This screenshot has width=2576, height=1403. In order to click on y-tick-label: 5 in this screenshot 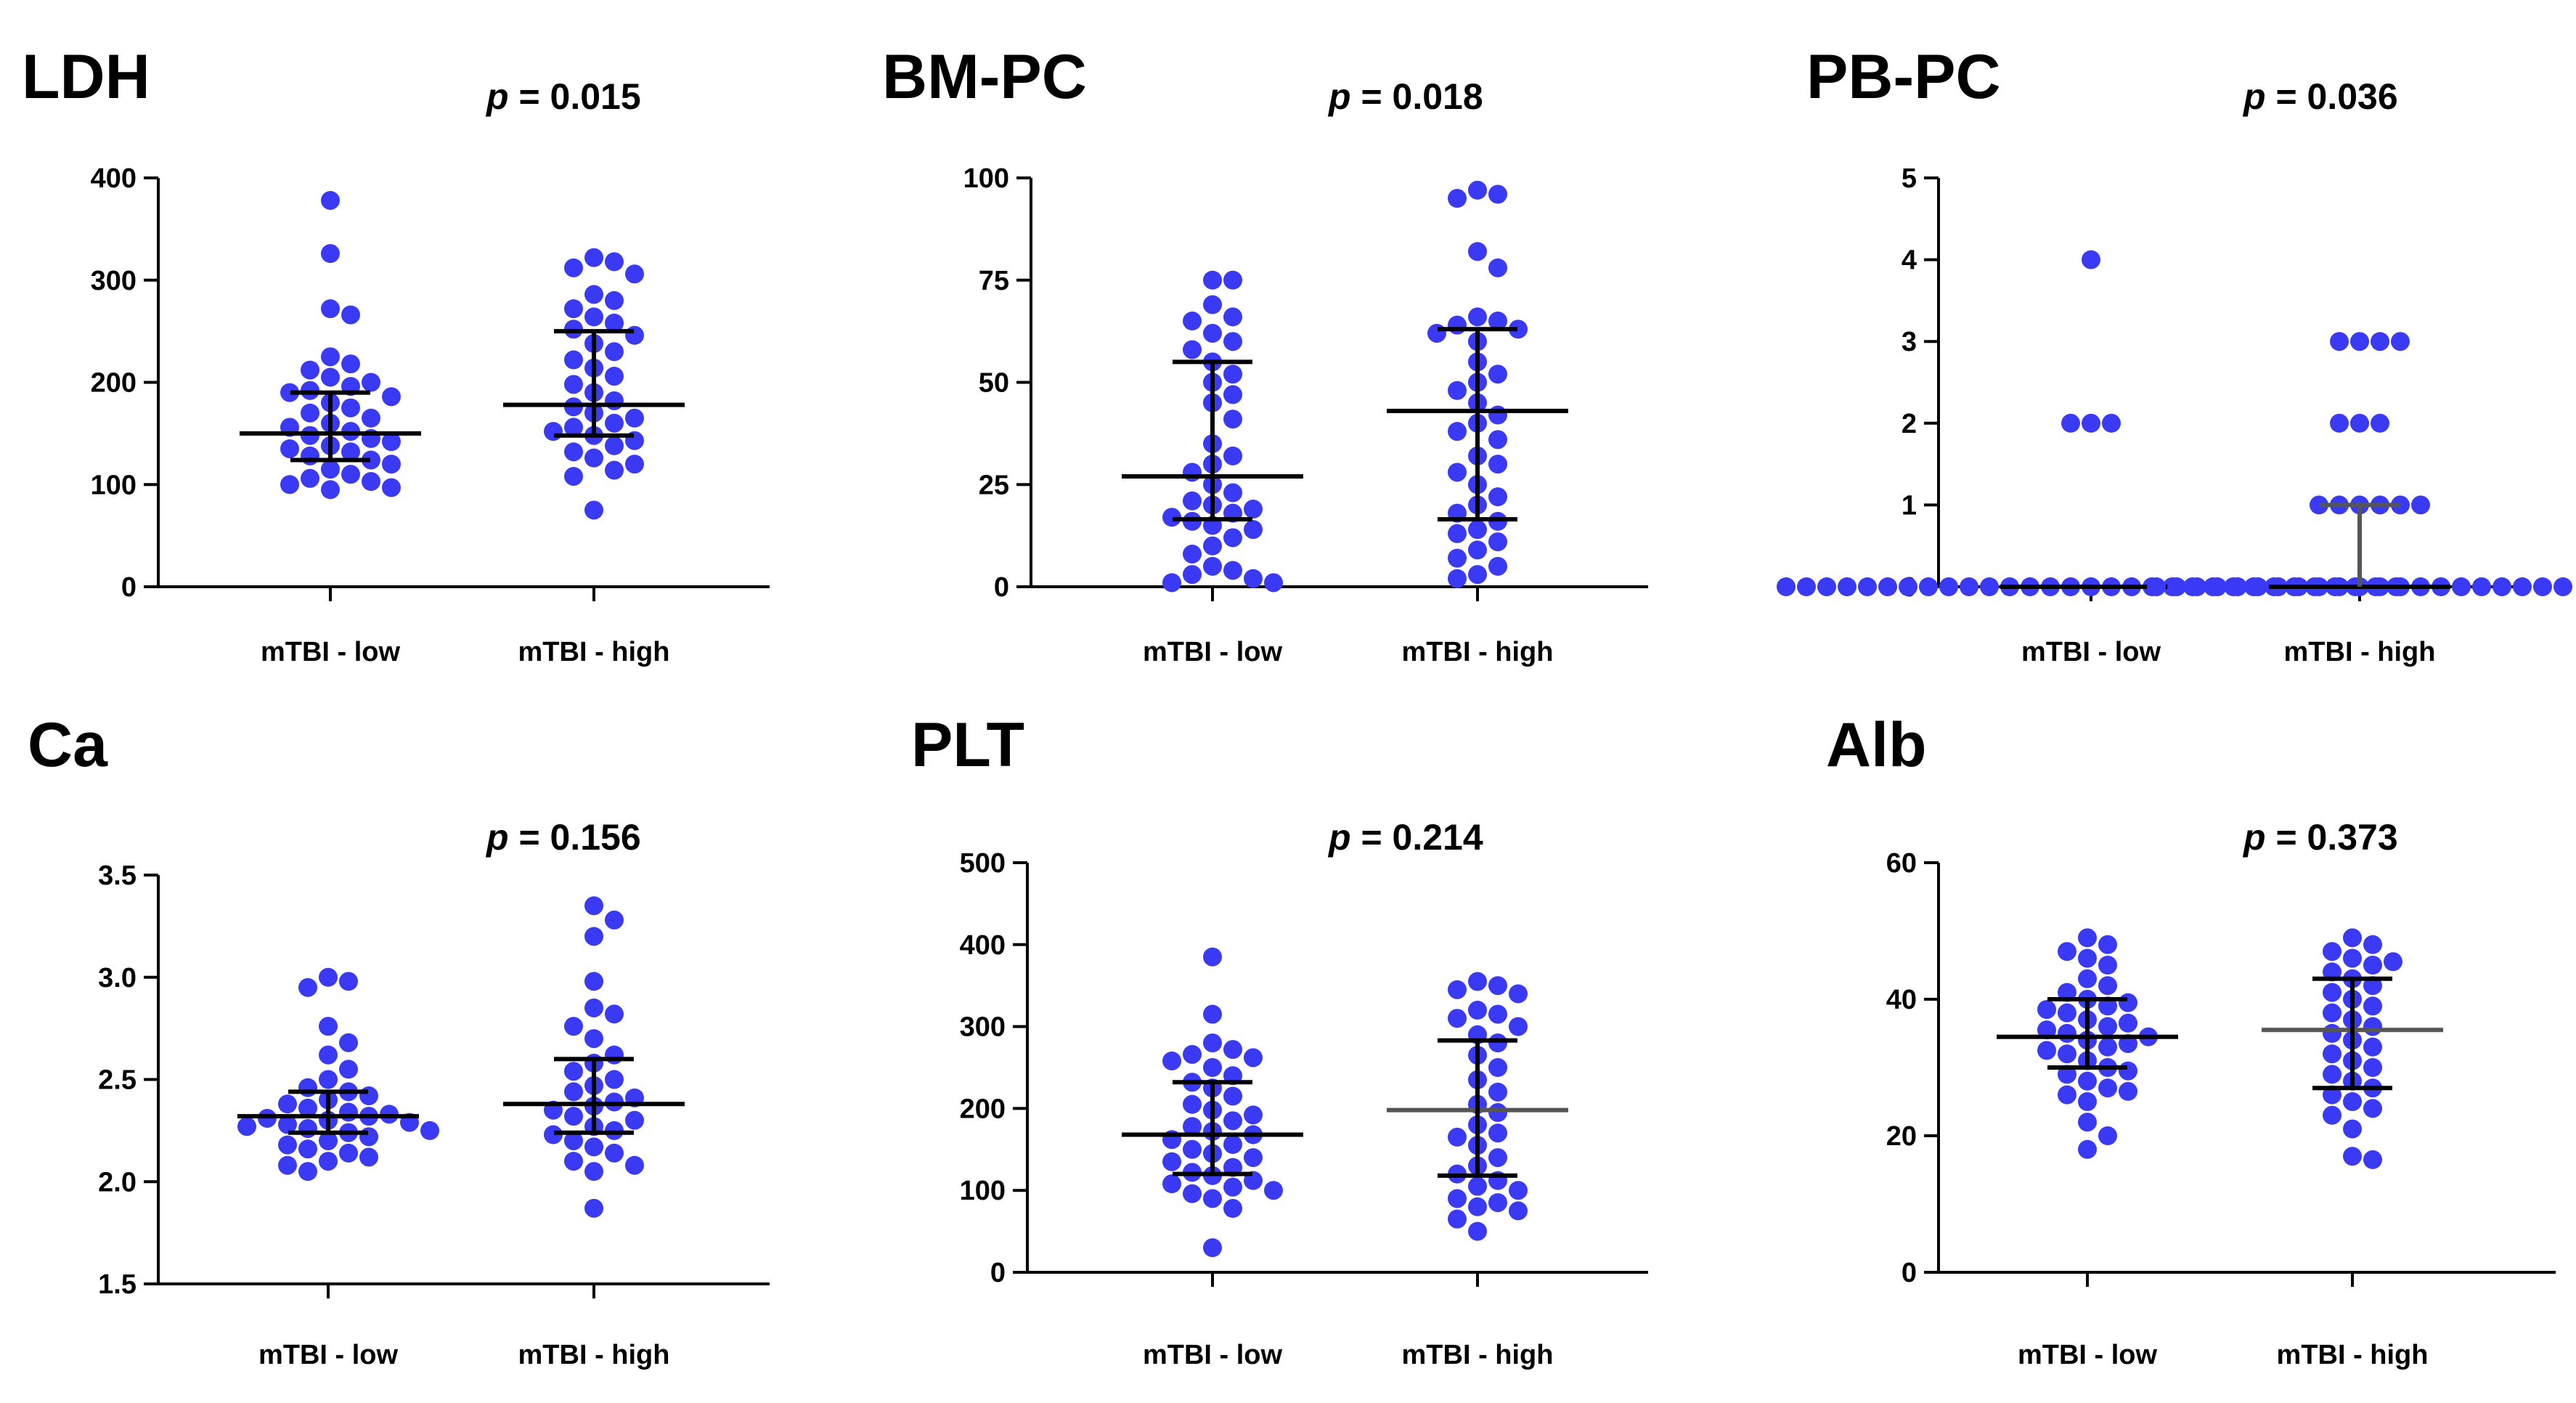, I will do `click(1909, 178)`.